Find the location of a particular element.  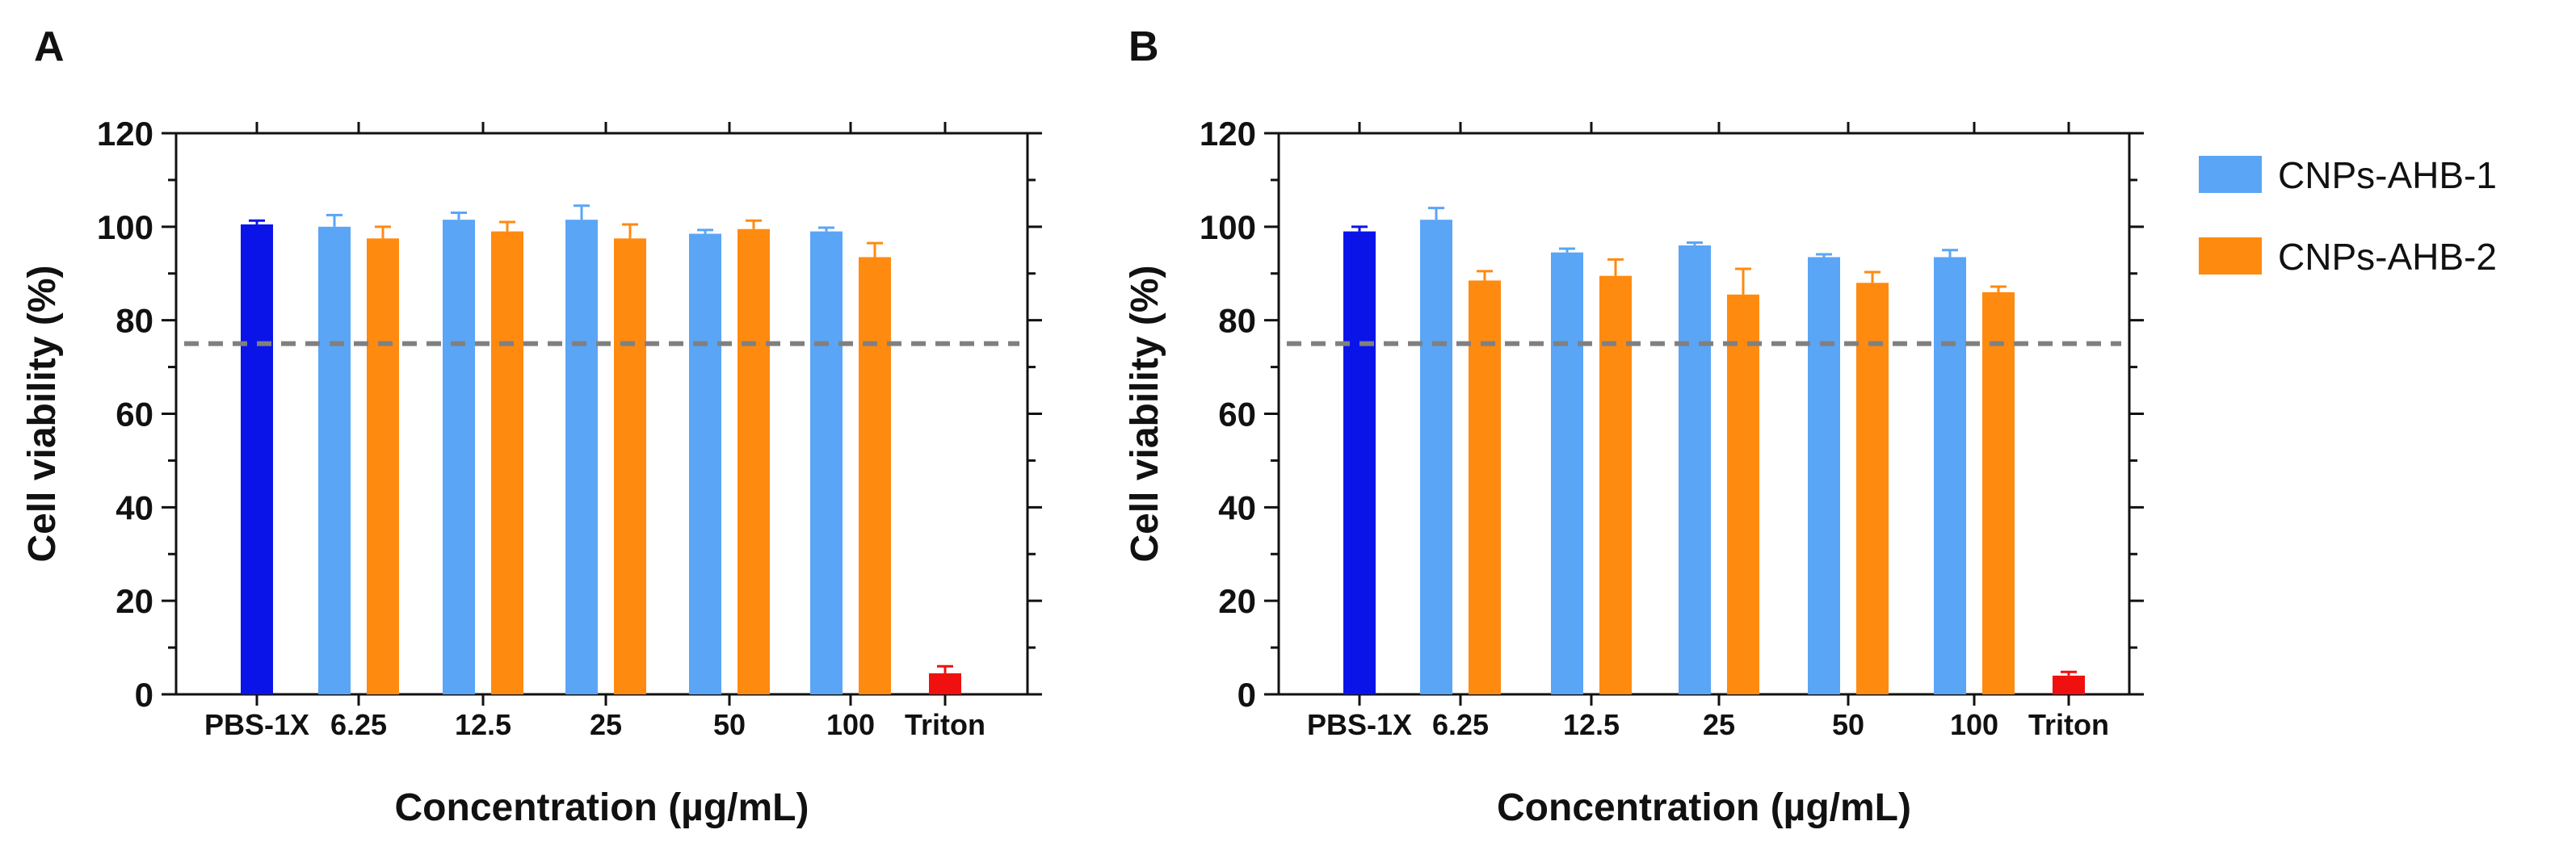

legend-label-cnps-ahb-1: CNPs-AHB-1 is located at coordinates (2387, 175).